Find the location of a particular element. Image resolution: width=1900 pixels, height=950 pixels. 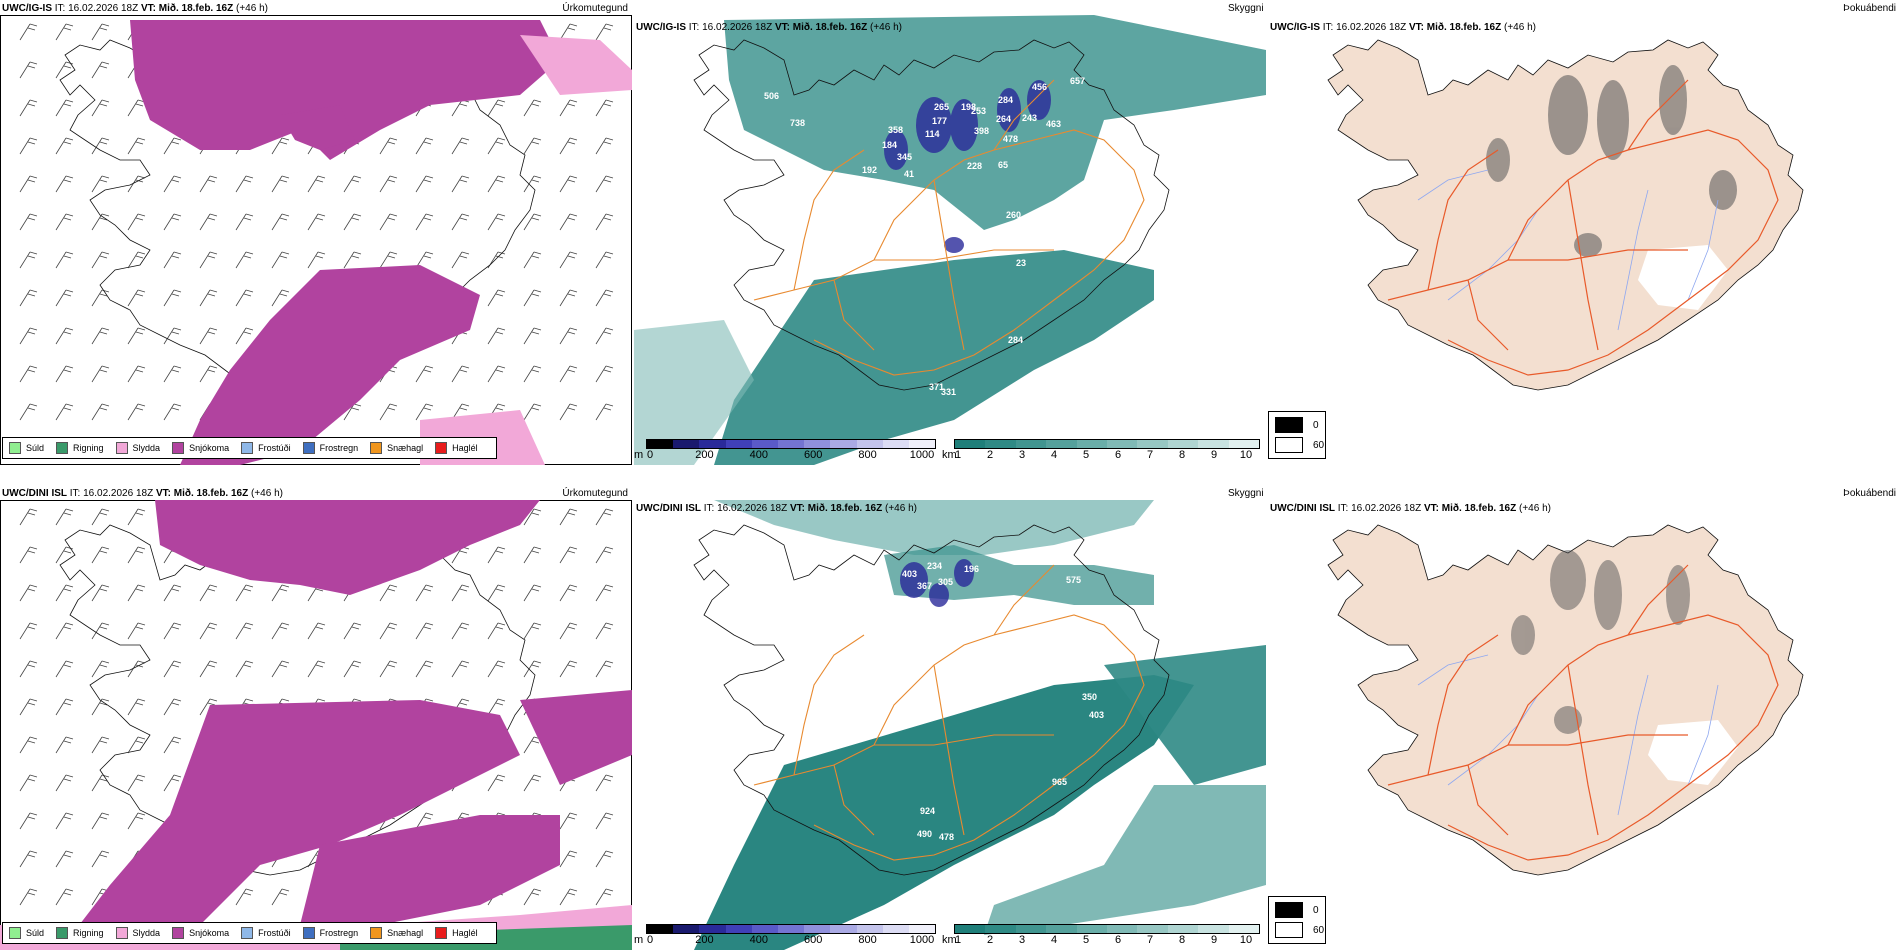

legend-label: Súld is located at coordinates (35, 448).